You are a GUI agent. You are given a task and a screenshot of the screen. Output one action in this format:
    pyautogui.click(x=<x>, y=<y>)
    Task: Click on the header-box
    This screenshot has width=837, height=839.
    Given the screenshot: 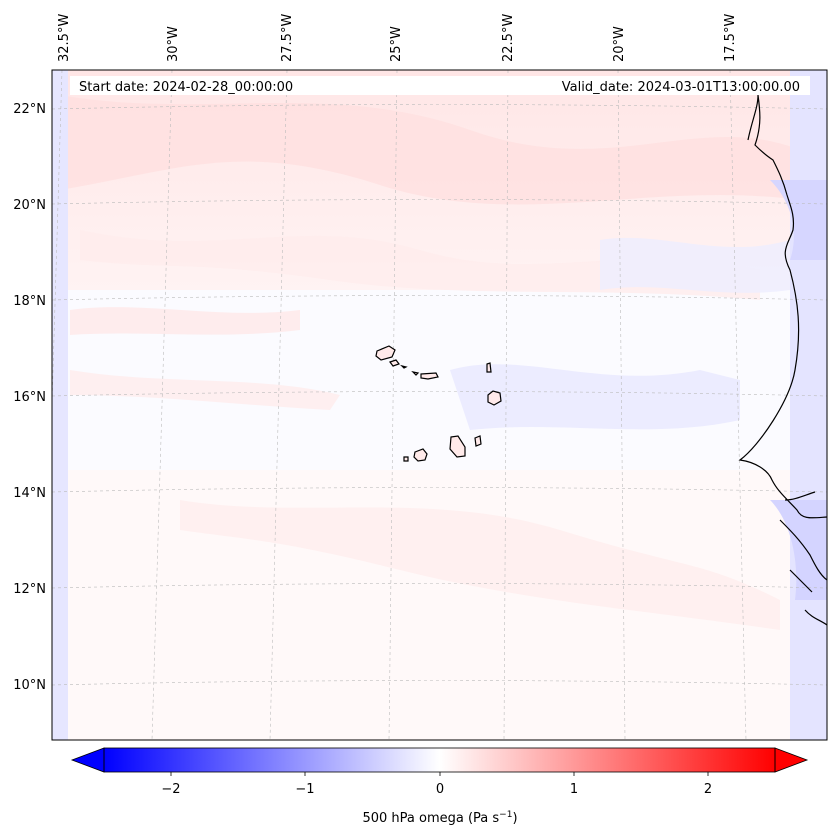 What is the action you would take?
    pyautogui.click(x=440, y=85)
    